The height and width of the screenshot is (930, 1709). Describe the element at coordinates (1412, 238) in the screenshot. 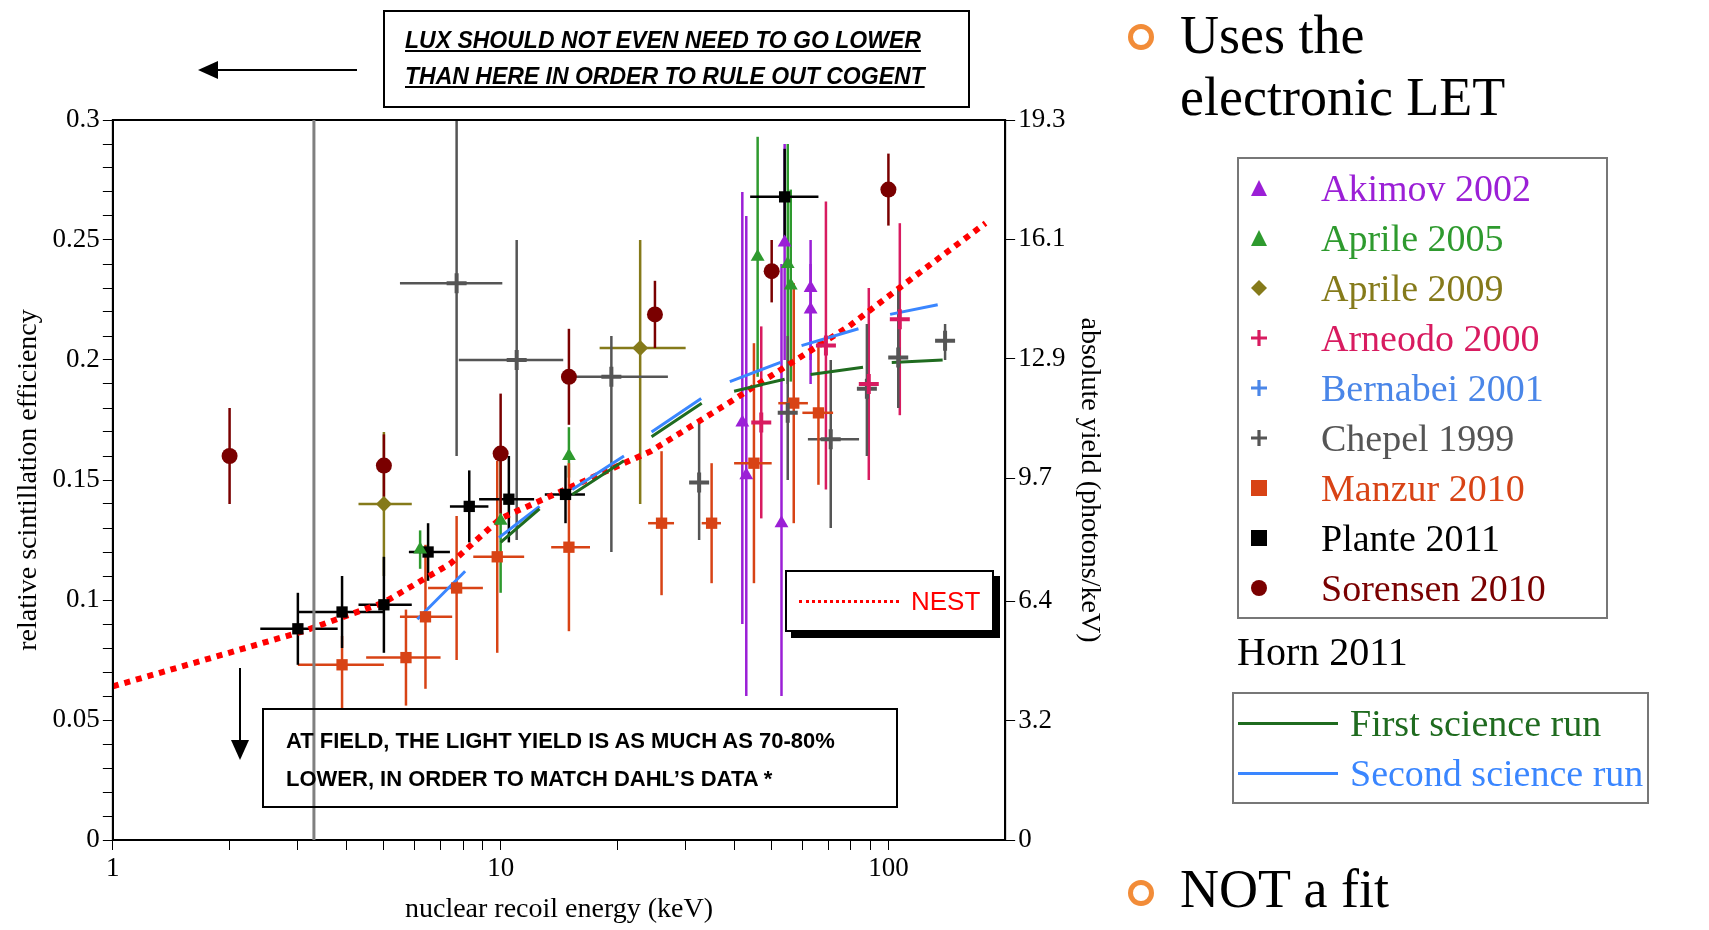

I see `legend-label: Aprile 2005` at that location.